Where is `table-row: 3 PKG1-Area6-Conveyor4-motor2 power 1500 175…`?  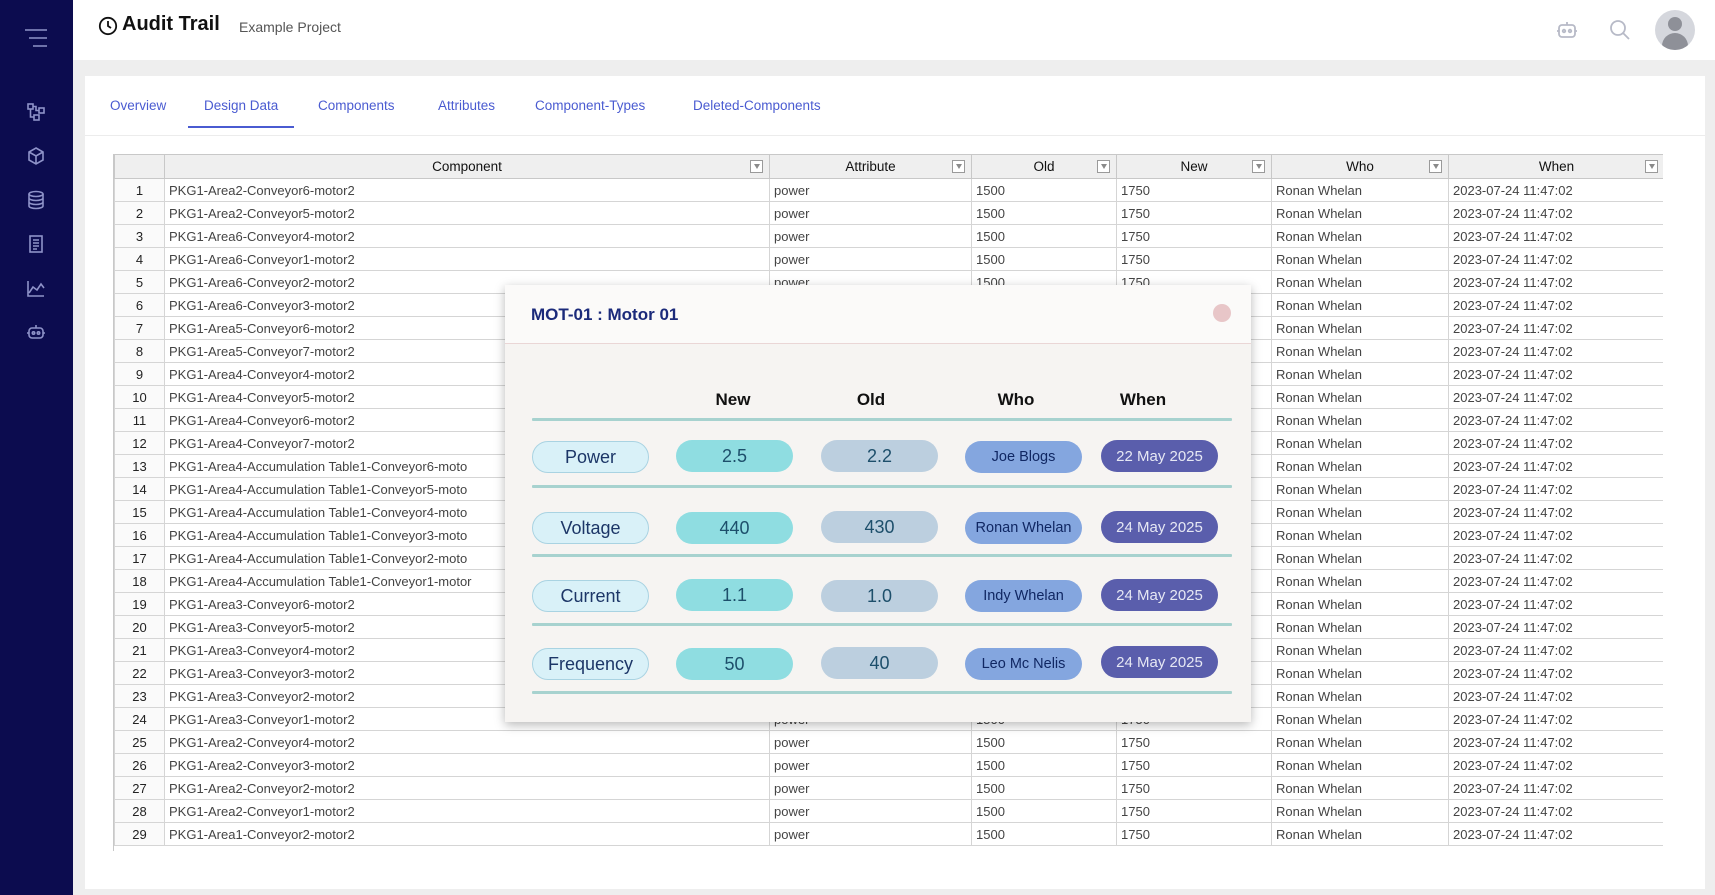
table-row: 3 PKG1-Area6-Conveyor4-motor2 power 1500 175… is located at coordinates (888, 236).